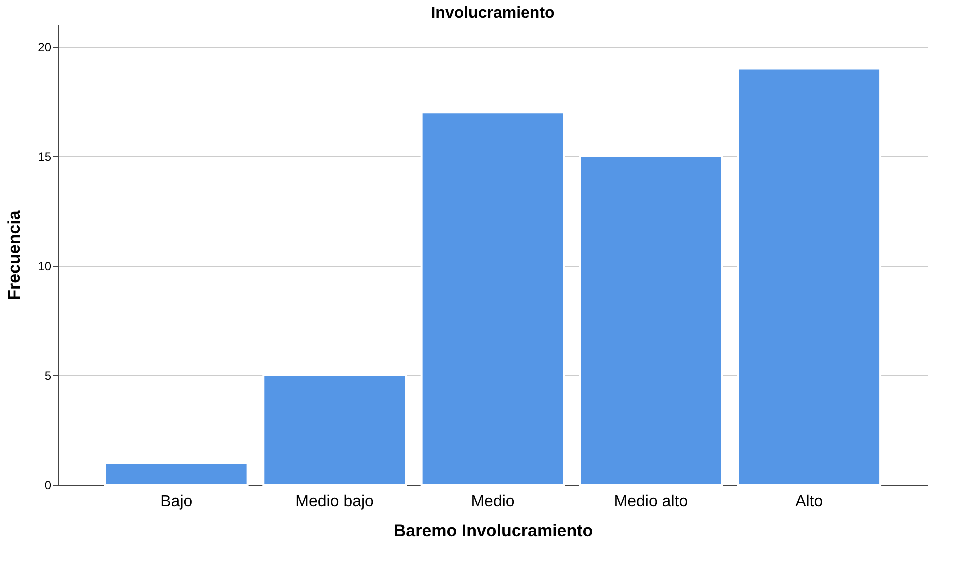 Image resolution: width=973 pixels, height=569 pixels. Describe the element at coordinates (651, 502) in the screenshot. I see `x-tick-label: Medio alto` at that location.